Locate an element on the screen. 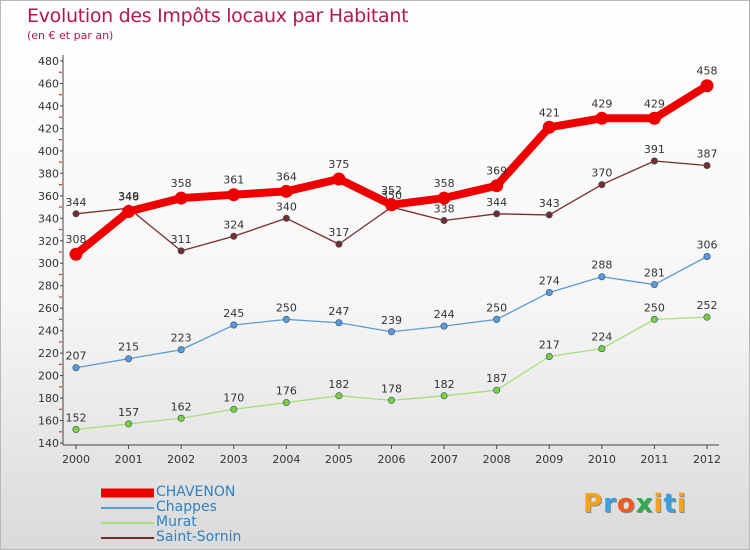 The image size is (750, 550). x-tick-label: 2011 is located at coordinates (654, 459).